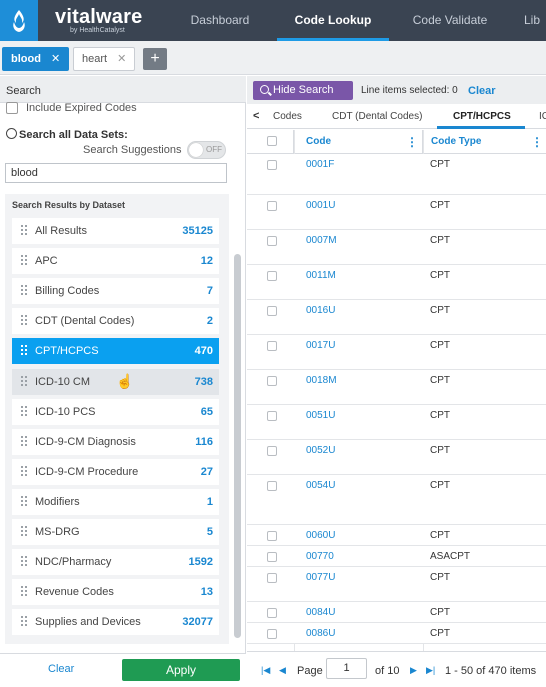 This screenshot has width=546, height=687. Describe the element at coordinates (396, 500) in the screenshot. I see `table-row: 0054U CPT` at that location.